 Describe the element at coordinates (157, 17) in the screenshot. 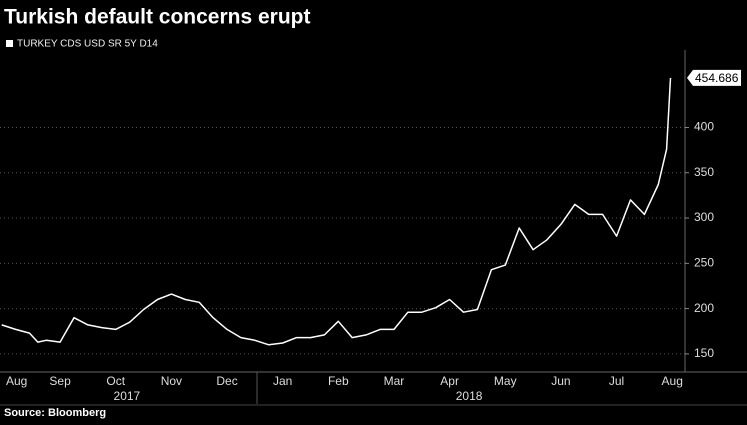

I see `chart-title: Turkish default concerns erupt` at that location.